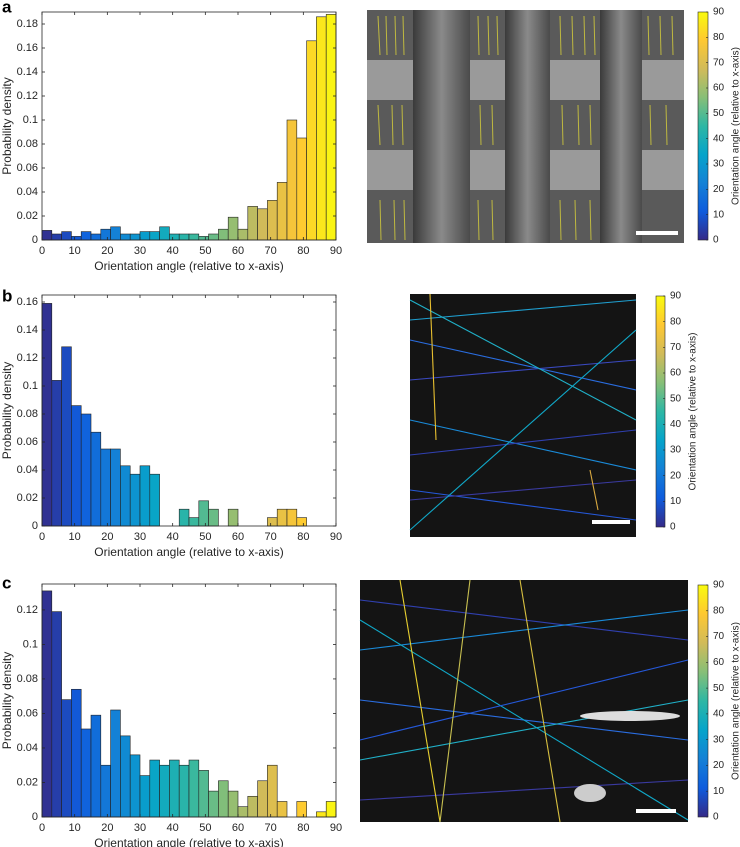 The height and width of the screenshot is (847, 740). I want to click on x-tick-label: 20, so click(107, 828).